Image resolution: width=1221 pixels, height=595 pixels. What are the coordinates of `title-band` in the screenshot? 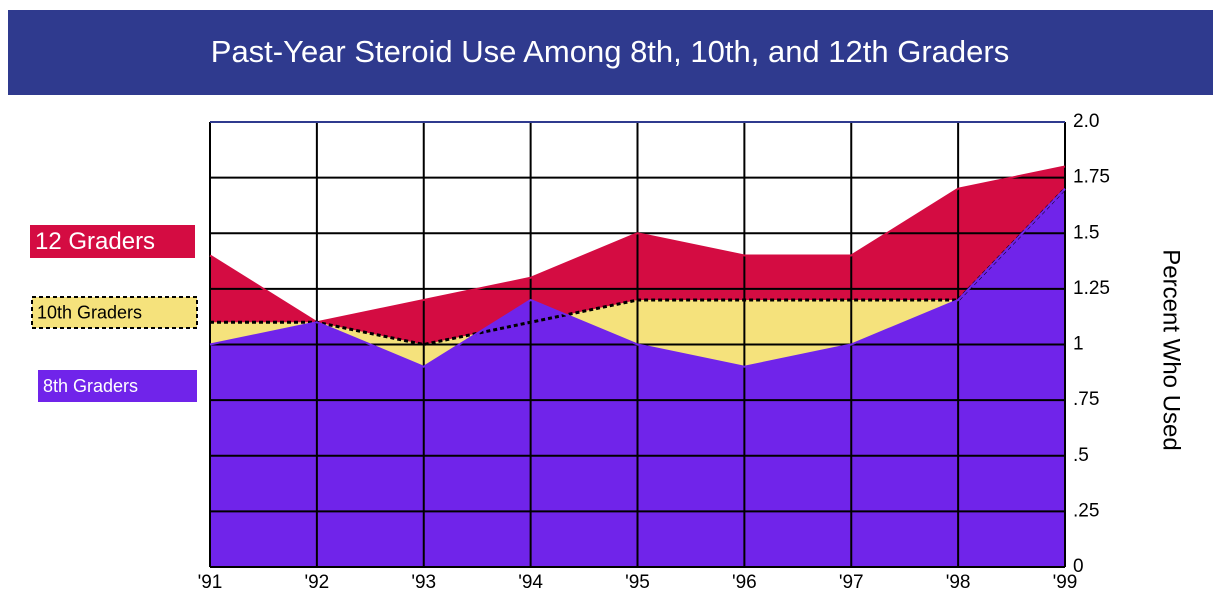 It's located at (610, 52).